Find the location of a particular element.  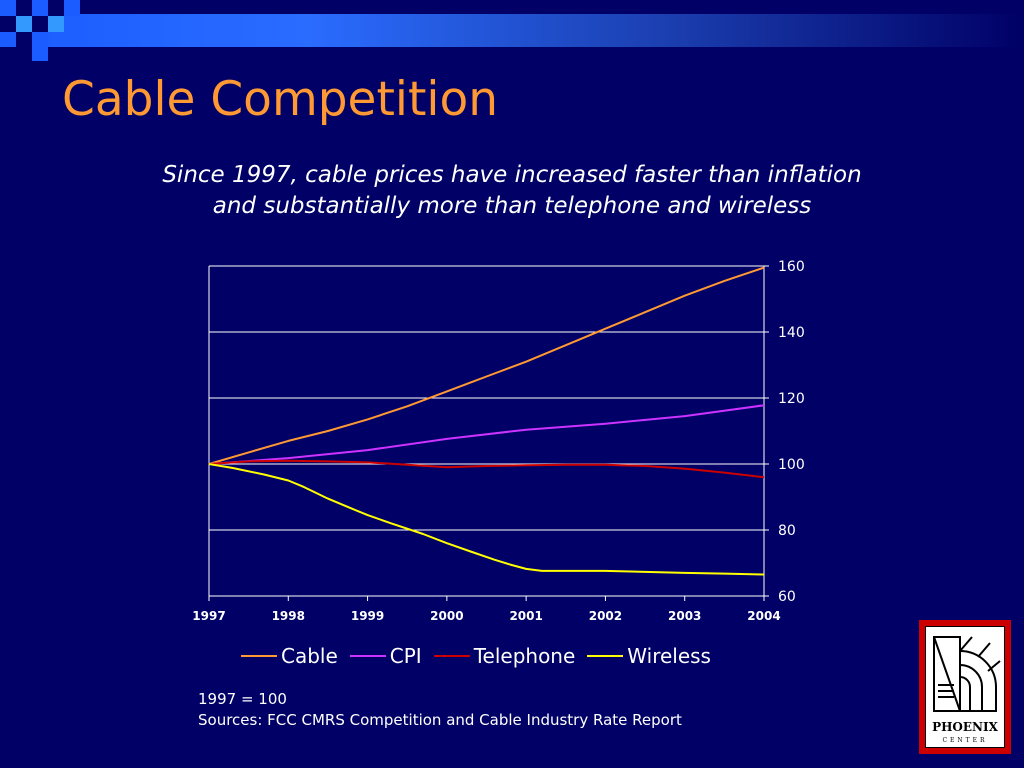

x-tick-label: 1999 is located at coordinates (367, 616).